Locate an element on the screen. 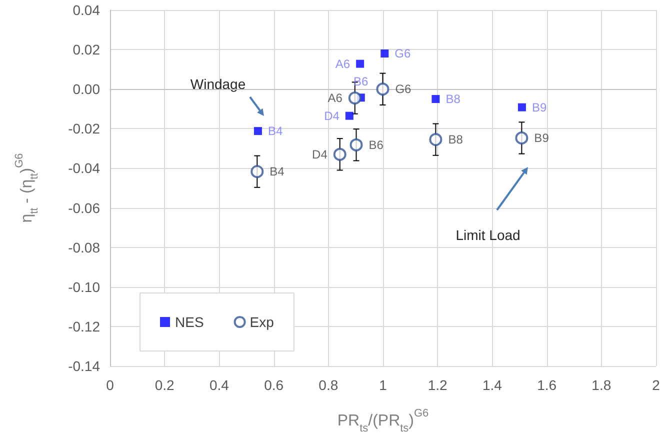 The height and width of the screenshot is (439, 664). y-tick-label: -0.02 is located at coordinates (84, 128).